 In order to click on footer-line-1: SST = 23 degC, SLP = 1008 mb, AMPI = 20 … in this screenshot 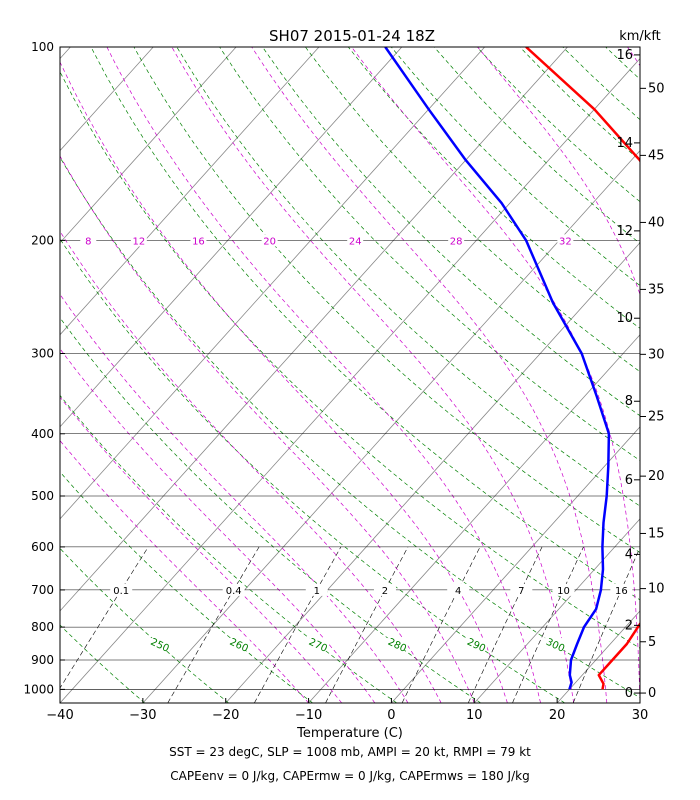, I will do `click(350, 752)`.